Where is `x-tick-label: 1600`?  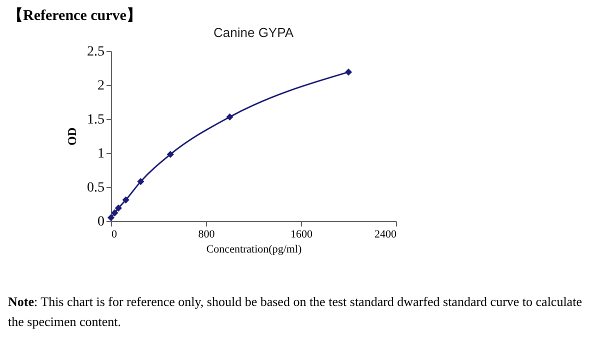 x-tick-label: 1600 is located at coordinates (301, 234).